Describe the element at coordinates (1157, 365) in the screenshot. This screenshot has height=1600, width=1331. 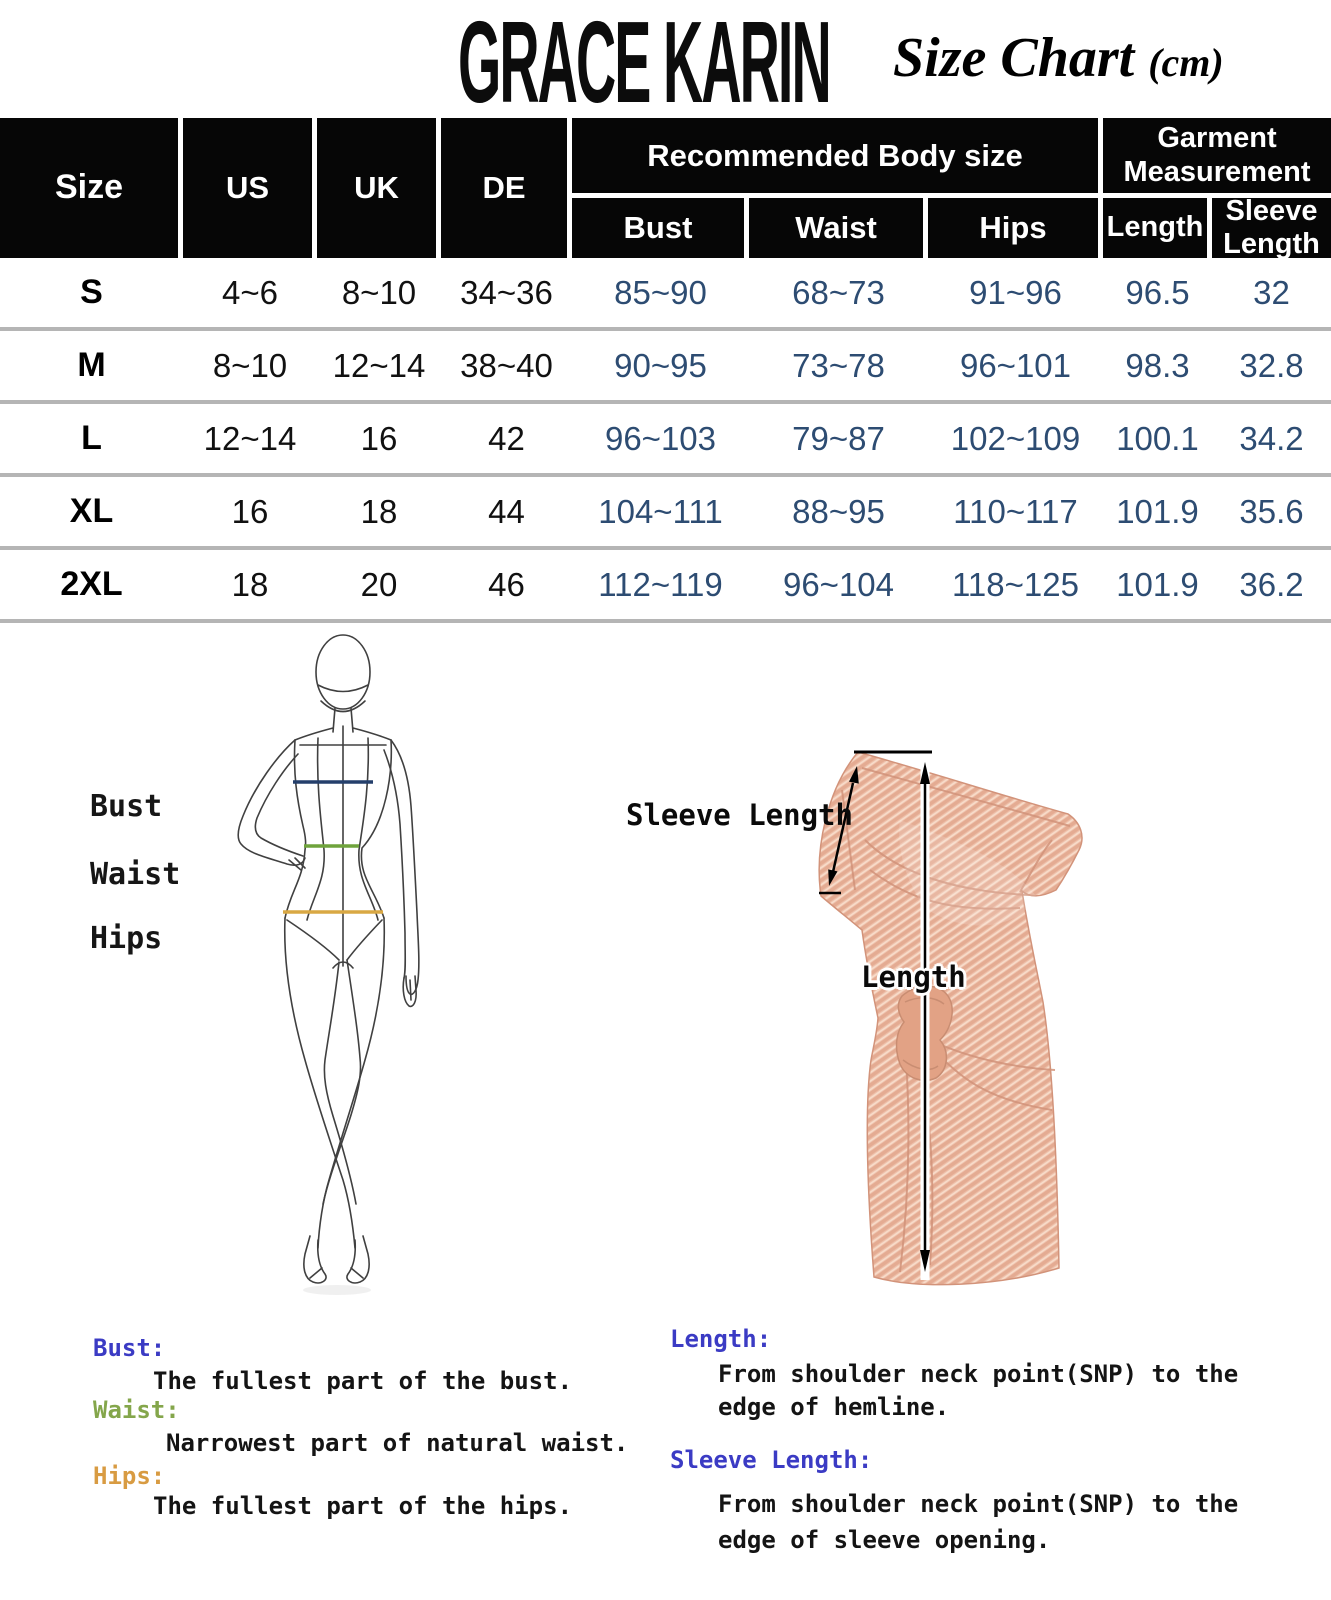
I see `table-cell: 98.3` at that location.